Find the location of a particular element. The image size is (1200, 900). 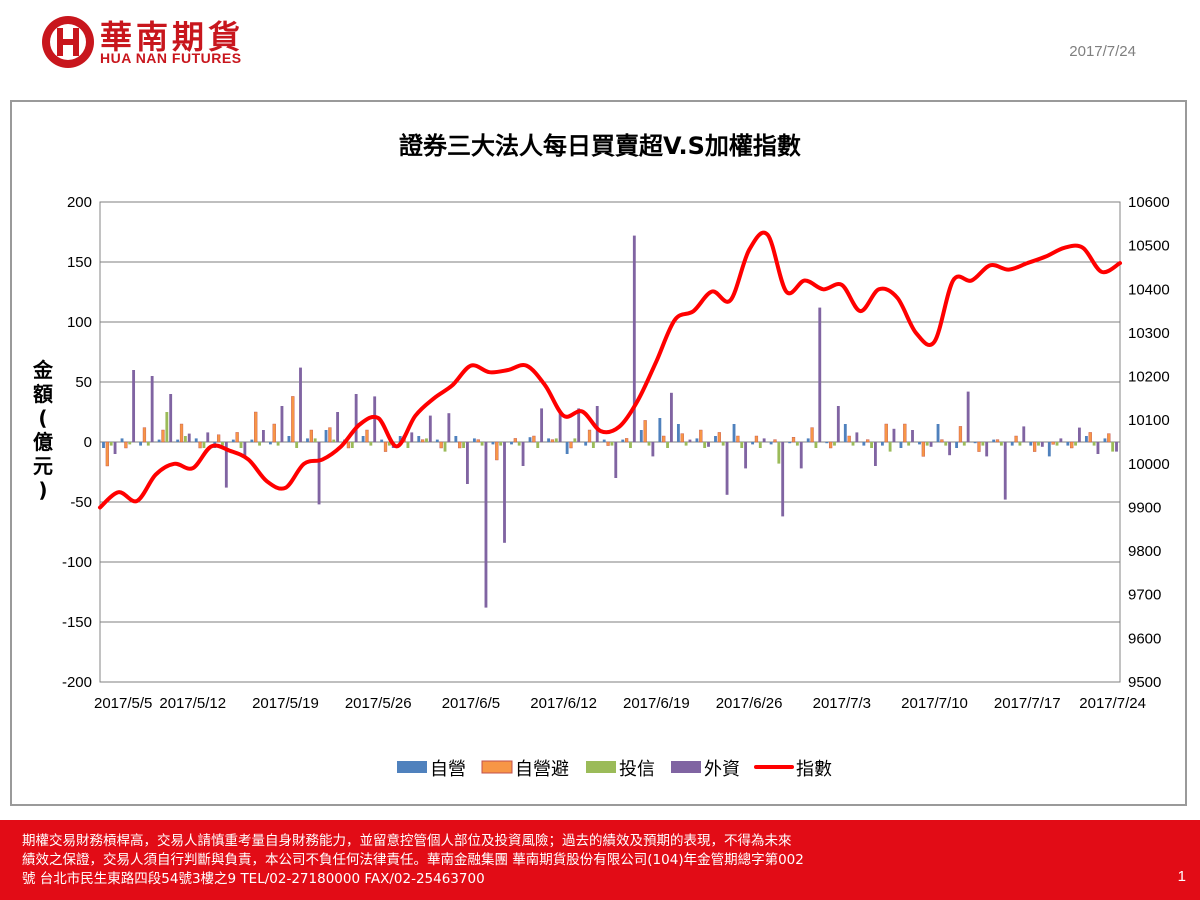

y2-tick-label: 10500 is located at coordinates (1149, 246).